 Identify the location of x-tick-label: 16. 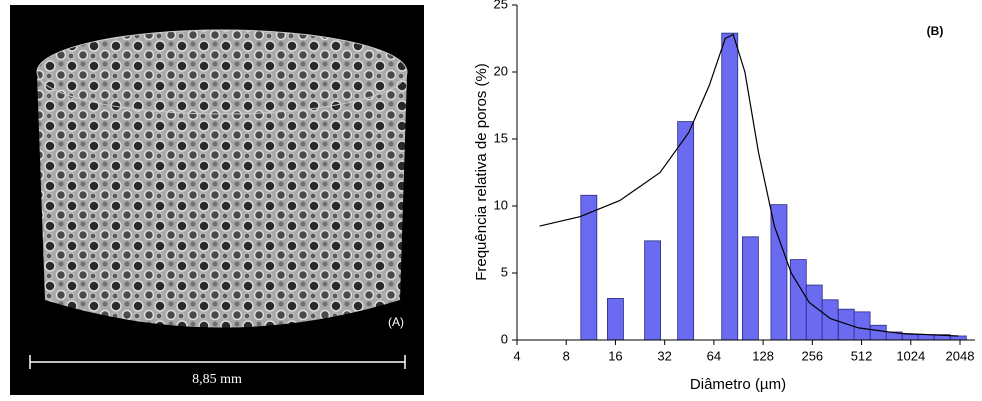
(615, 355).